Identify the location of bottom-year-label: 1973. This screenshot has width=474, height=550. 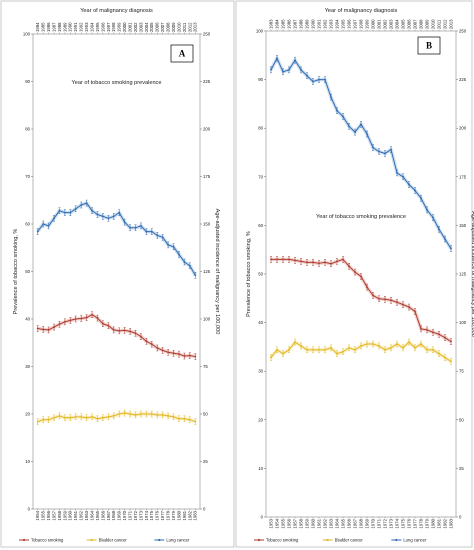
(140, 515).